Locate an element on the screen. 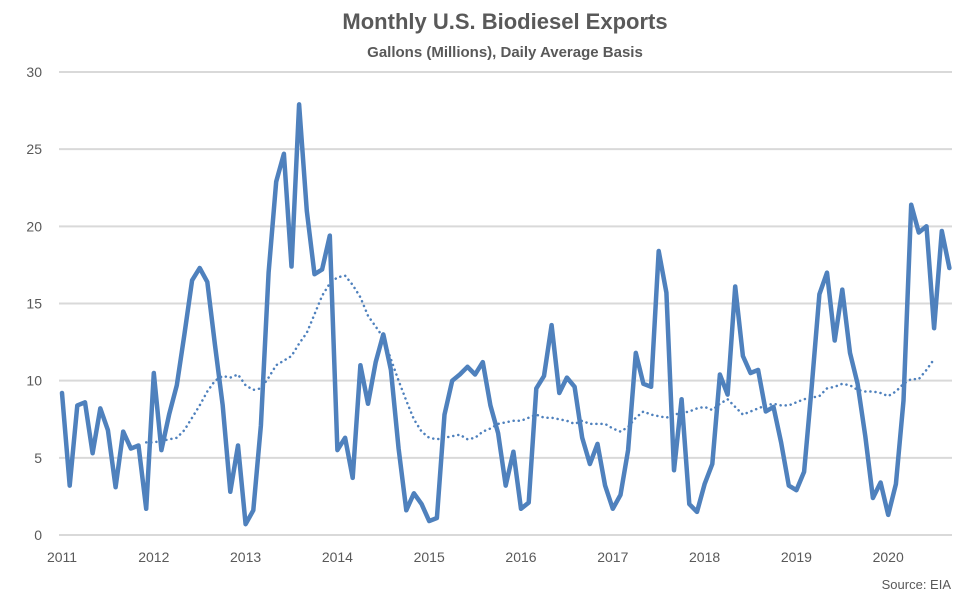 This screenshot has height=601, width=975. y-tick-label: 30 is located at coordinates (34, 72).